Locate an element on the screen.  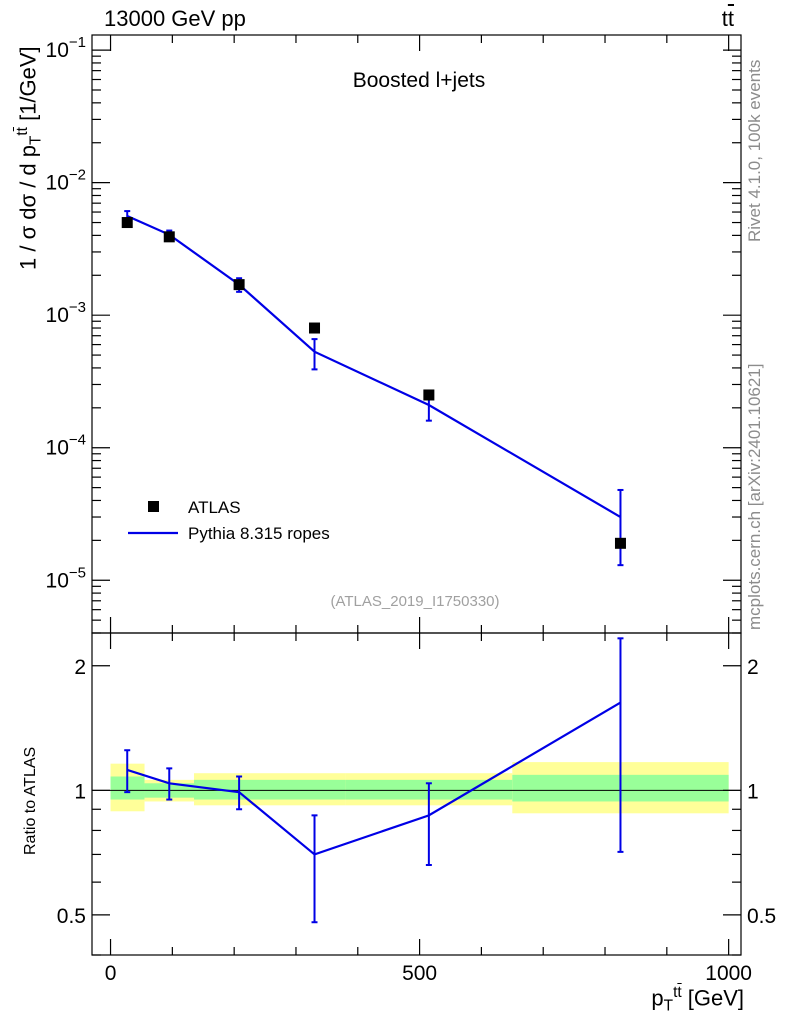
chart-title: Boosted l+jets is located at coordinates (419, 80).